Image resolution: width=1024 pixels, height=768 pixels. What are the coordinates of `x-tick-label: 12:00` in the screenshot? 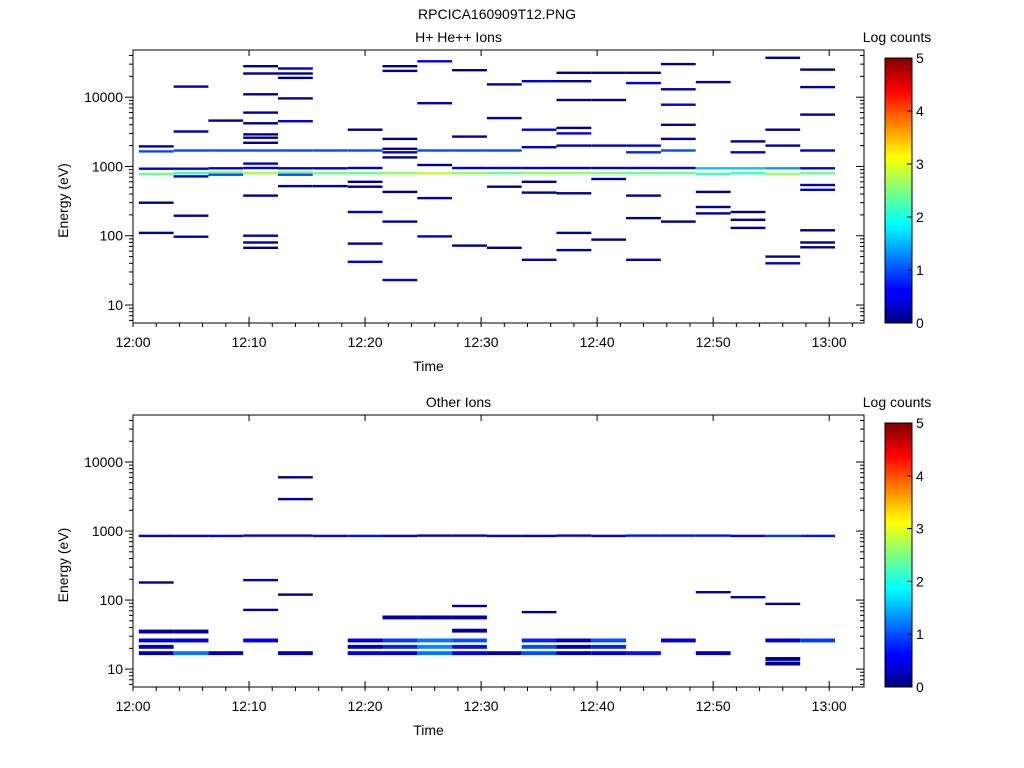 It's located at (132, 706).